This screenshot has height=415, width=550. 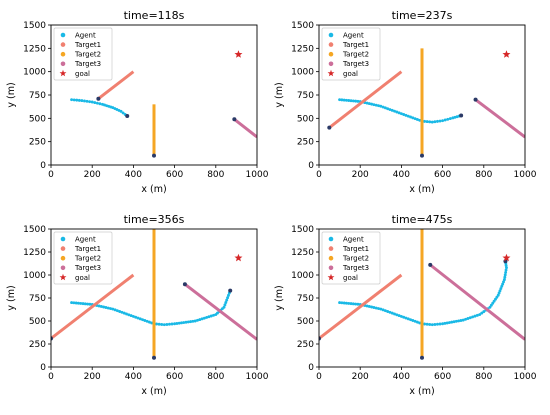 What do you see at coordinates (153, 189) in the screenshot?
I see `x-axis-label: x (m)` at bounding box center [153, 189].